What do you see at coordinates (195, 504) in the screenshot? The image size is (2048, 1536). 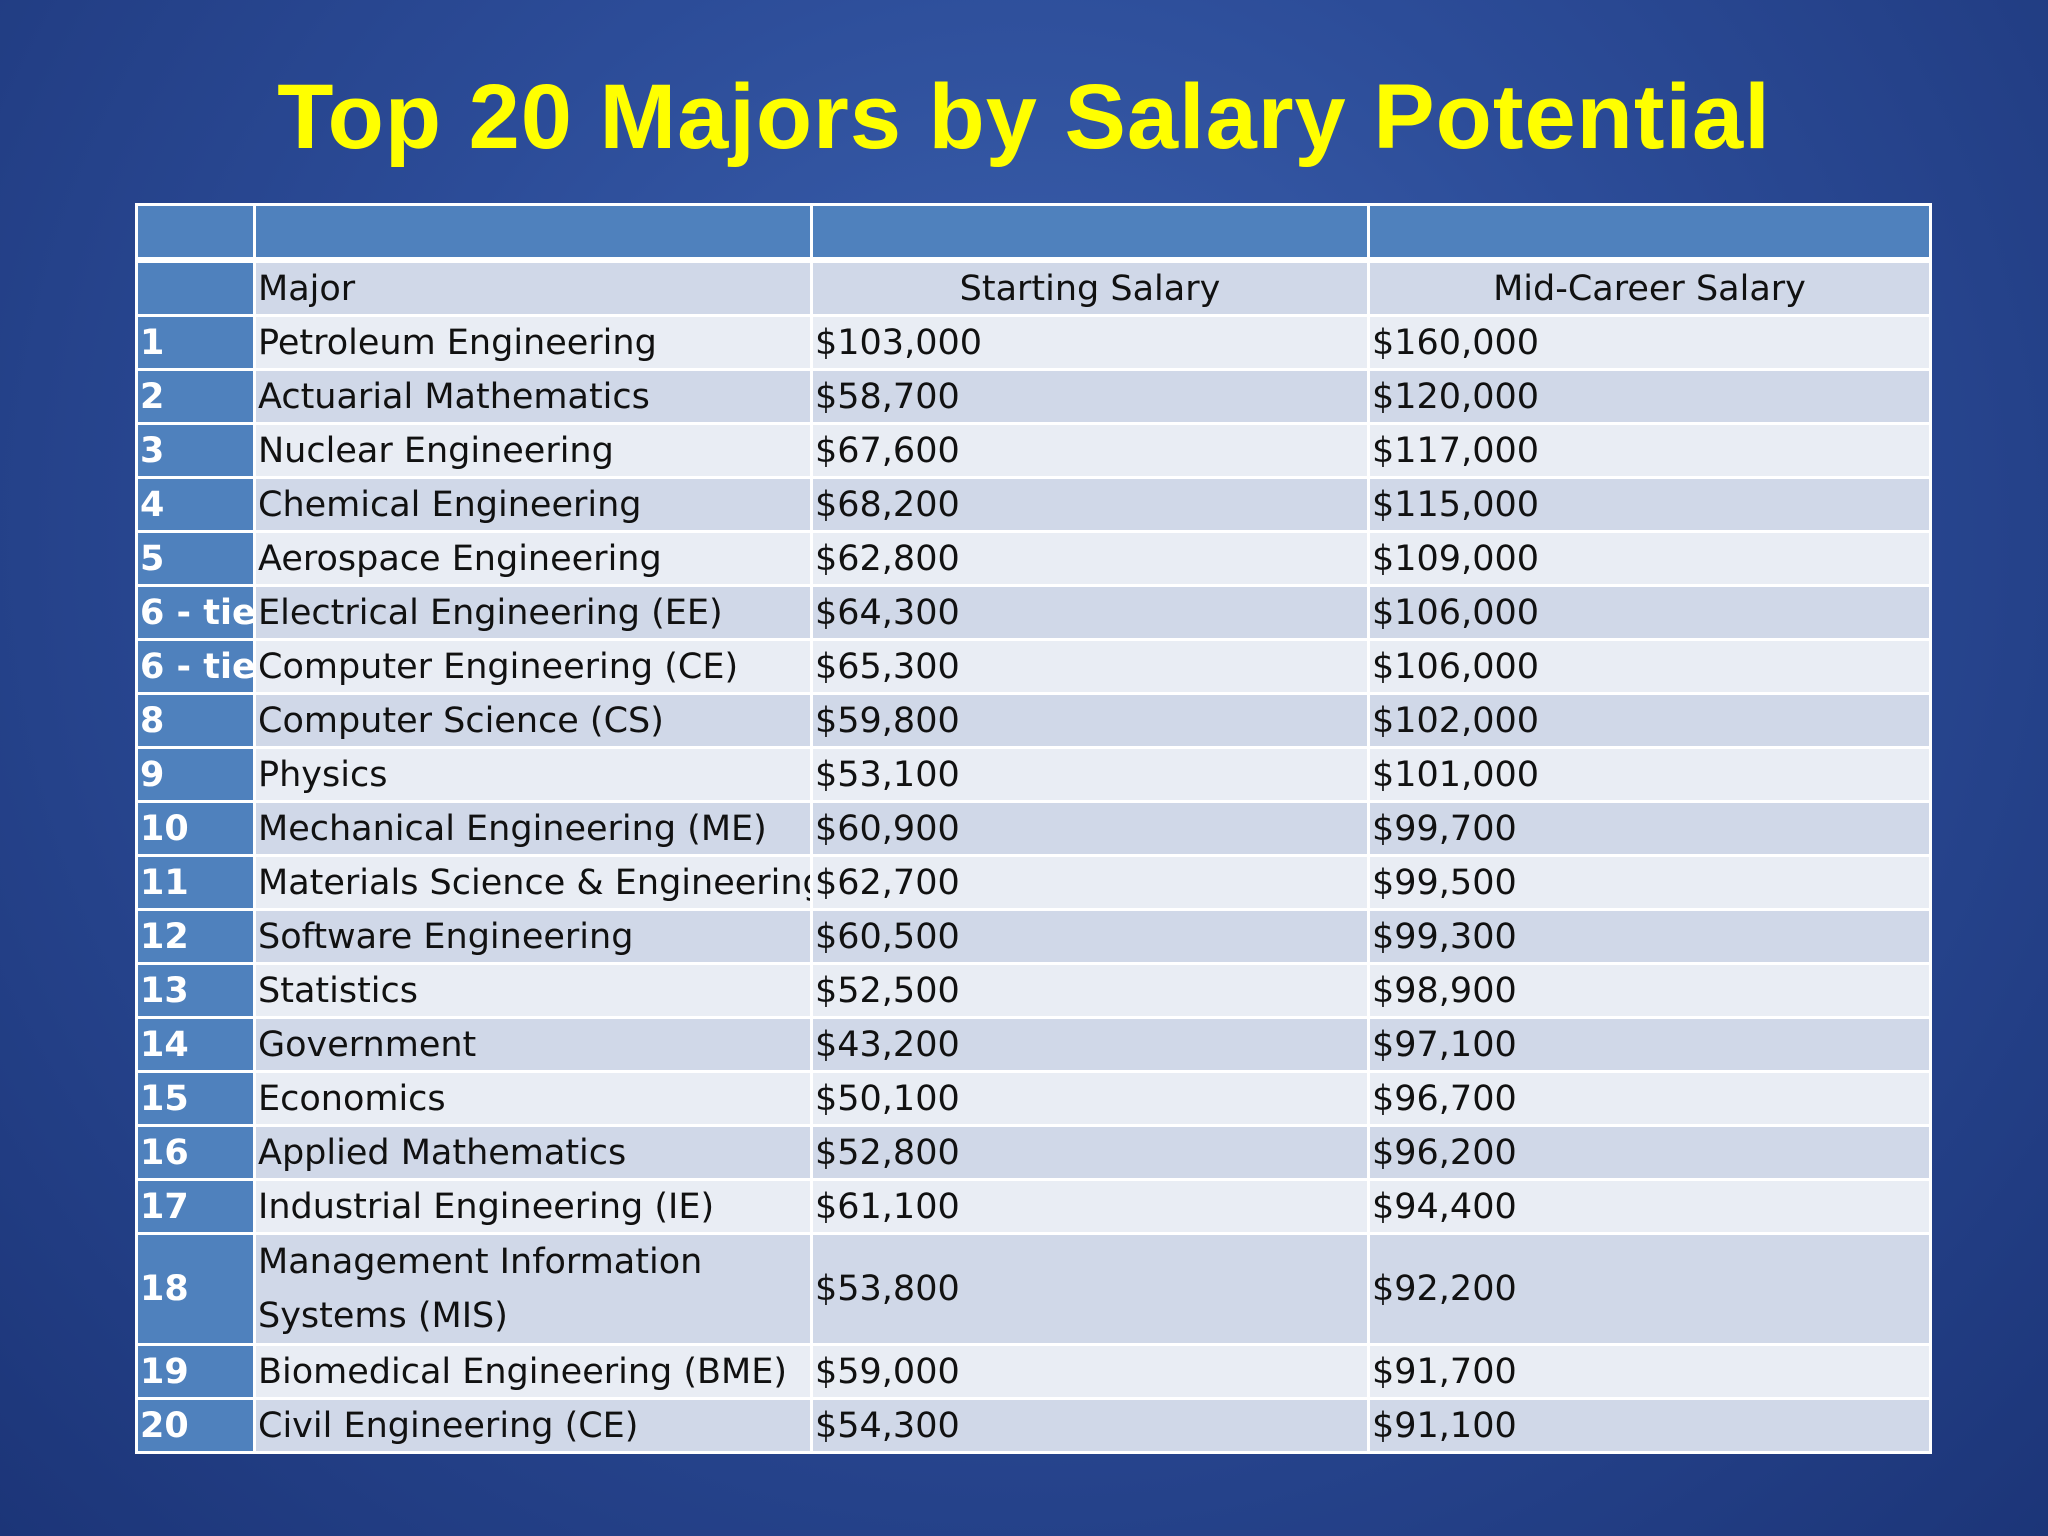 I see `rank-cell: 4` at bounding box center [195, 504].